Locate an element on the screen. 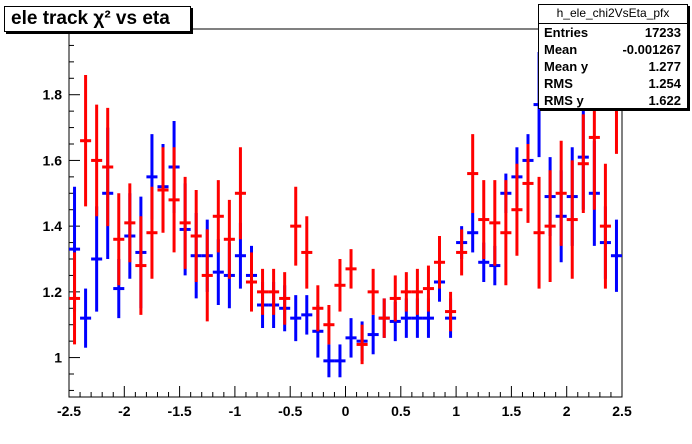  y-tick-label: 1.6 is located at coordinates (53, 160).